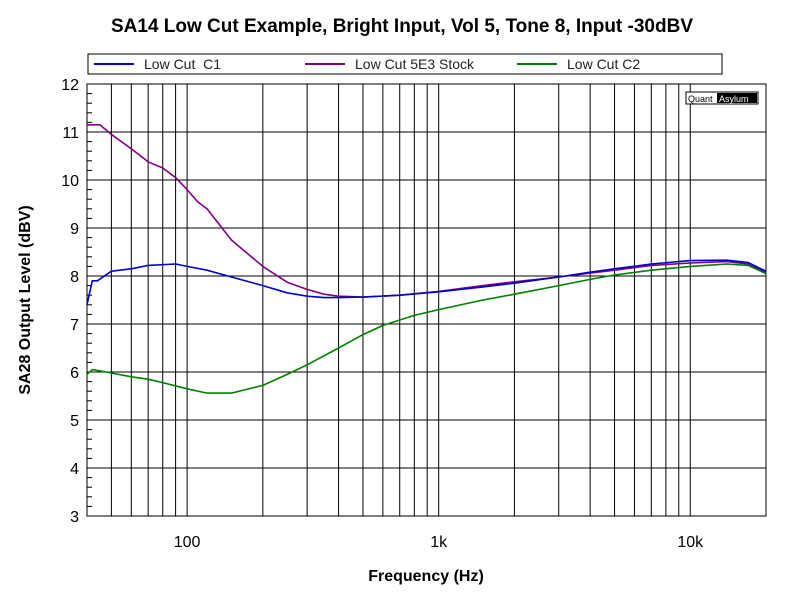  Describe the element at coordinates (70, 133) in the screenshot. I see `y-tick-label: 11` at that location.